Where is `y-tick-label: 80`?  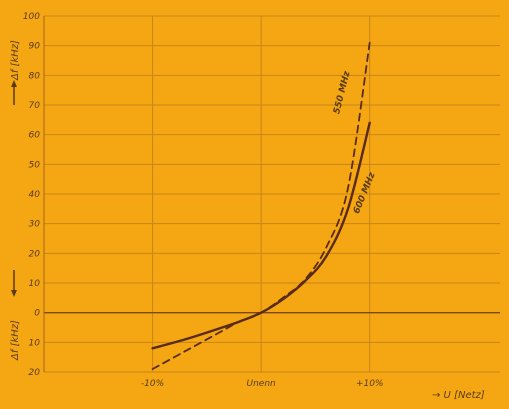 y-tick-label: 80 is located at coordinates (35, 76).